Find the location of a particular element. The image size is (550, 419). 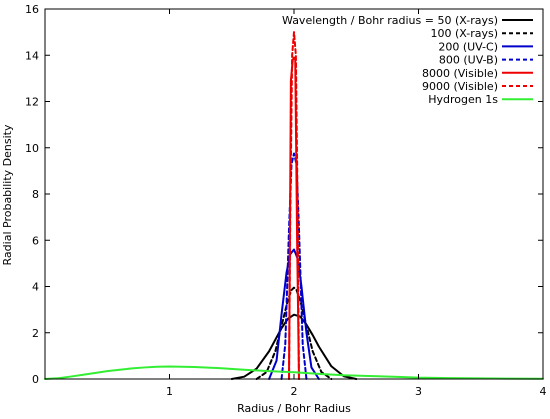

x-tick-label: 2 is located at coordinates (294, 391).